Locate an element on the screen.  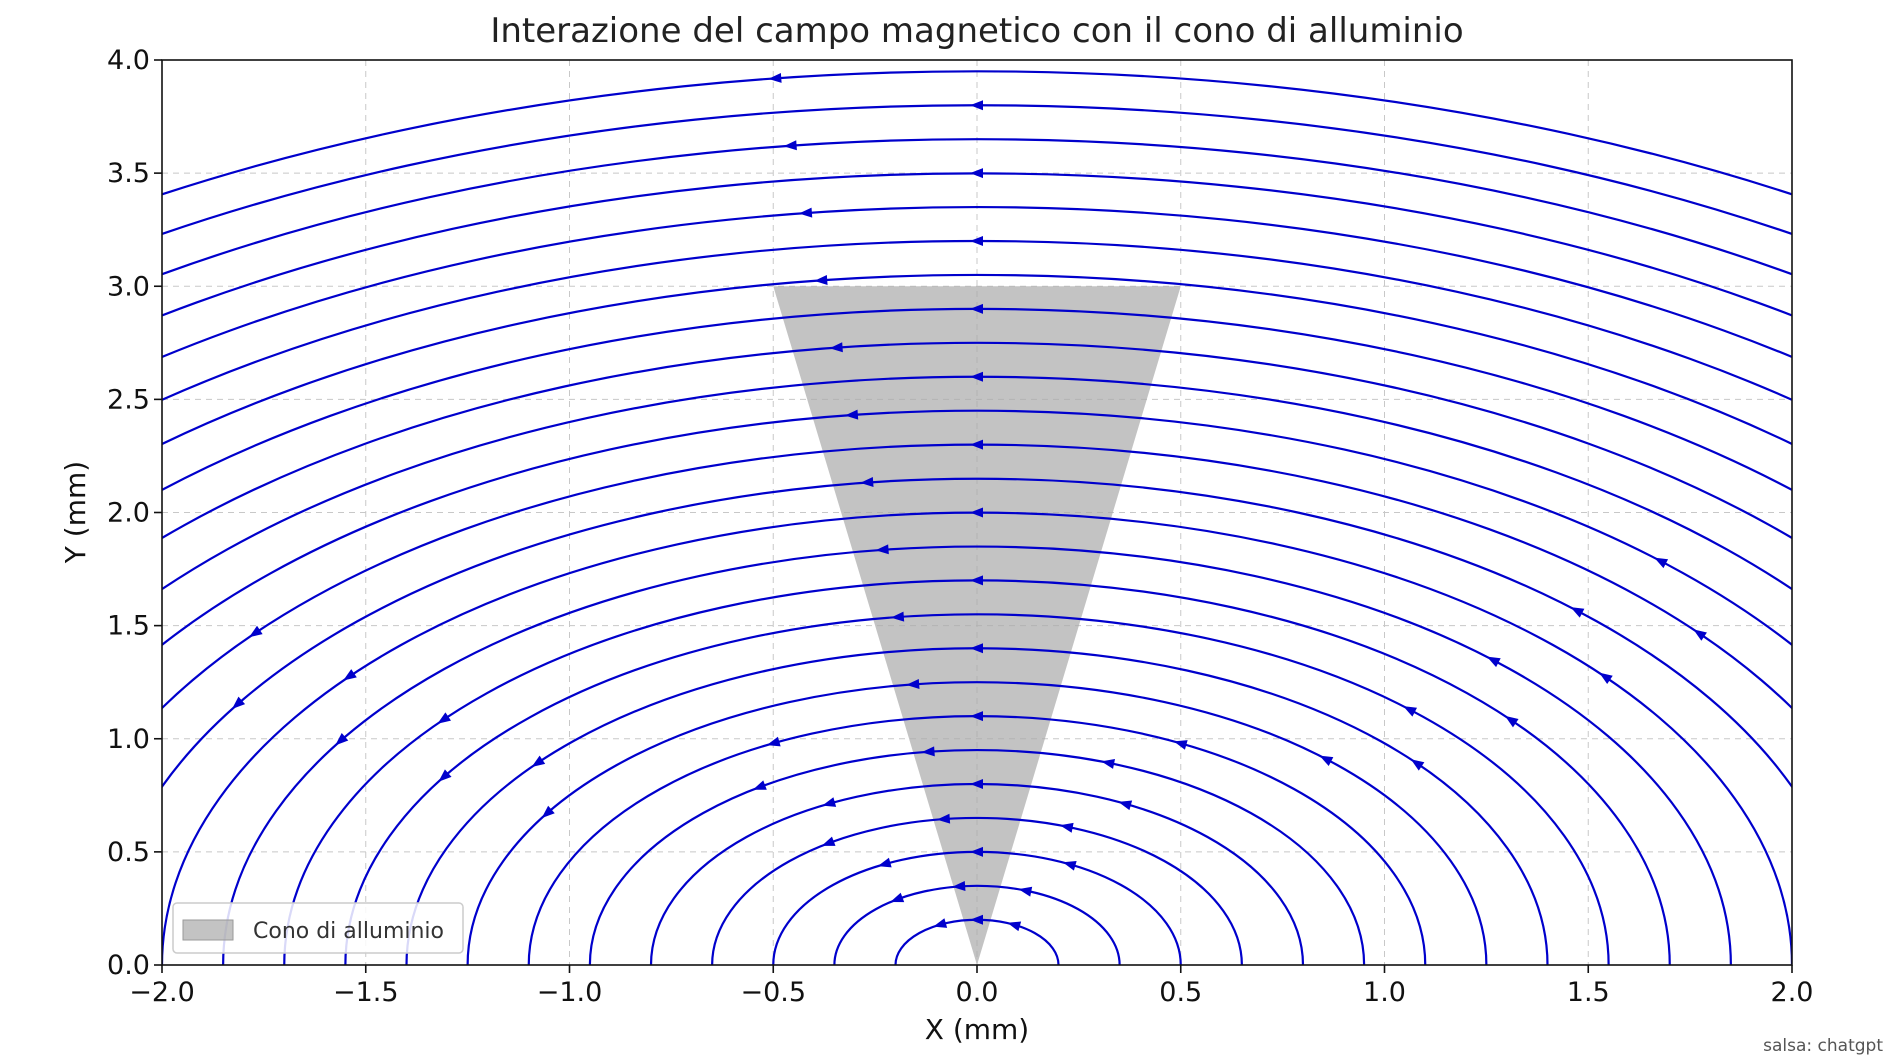
x-tick-label: 1.0 is located at coordinates (1384, 992).